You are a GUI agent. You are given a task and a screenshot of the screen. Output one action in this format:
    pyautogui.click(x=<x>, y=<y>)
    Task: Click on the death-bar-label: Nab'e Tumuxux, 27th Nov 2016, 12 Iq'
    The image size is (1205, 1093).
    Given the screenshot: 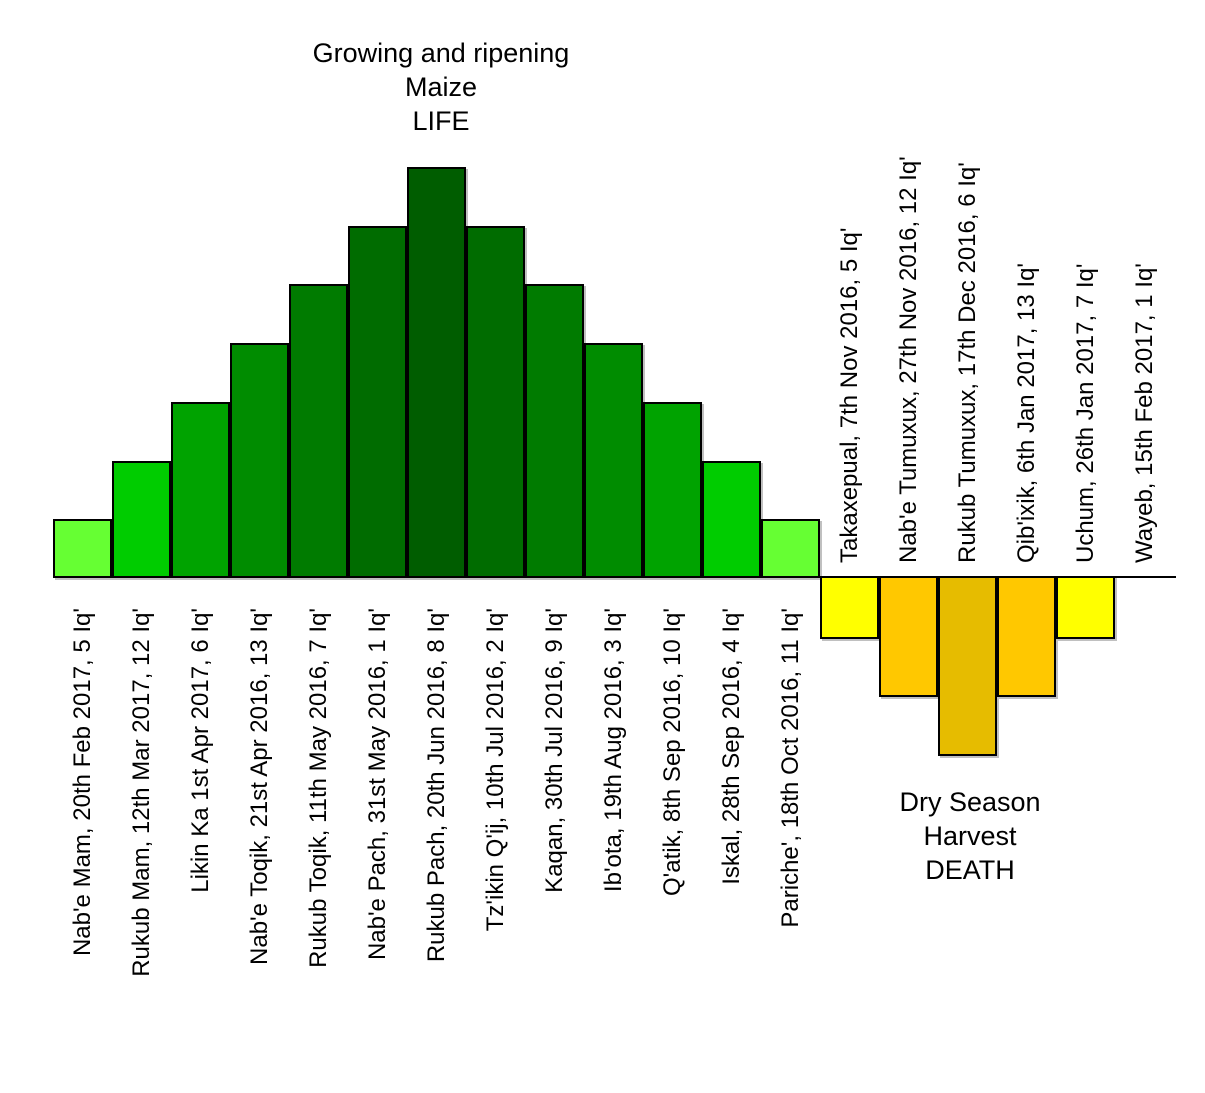 What is the action you would take?
    pyautogui.click(x=908, y=359)
    